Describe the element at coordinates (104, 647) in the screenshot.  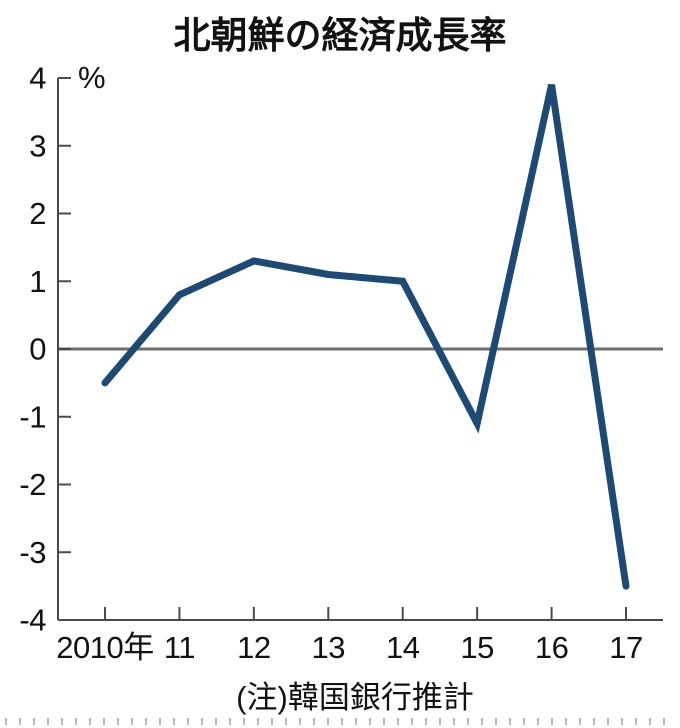
I see `x-tick-label: 2010年` at that location.